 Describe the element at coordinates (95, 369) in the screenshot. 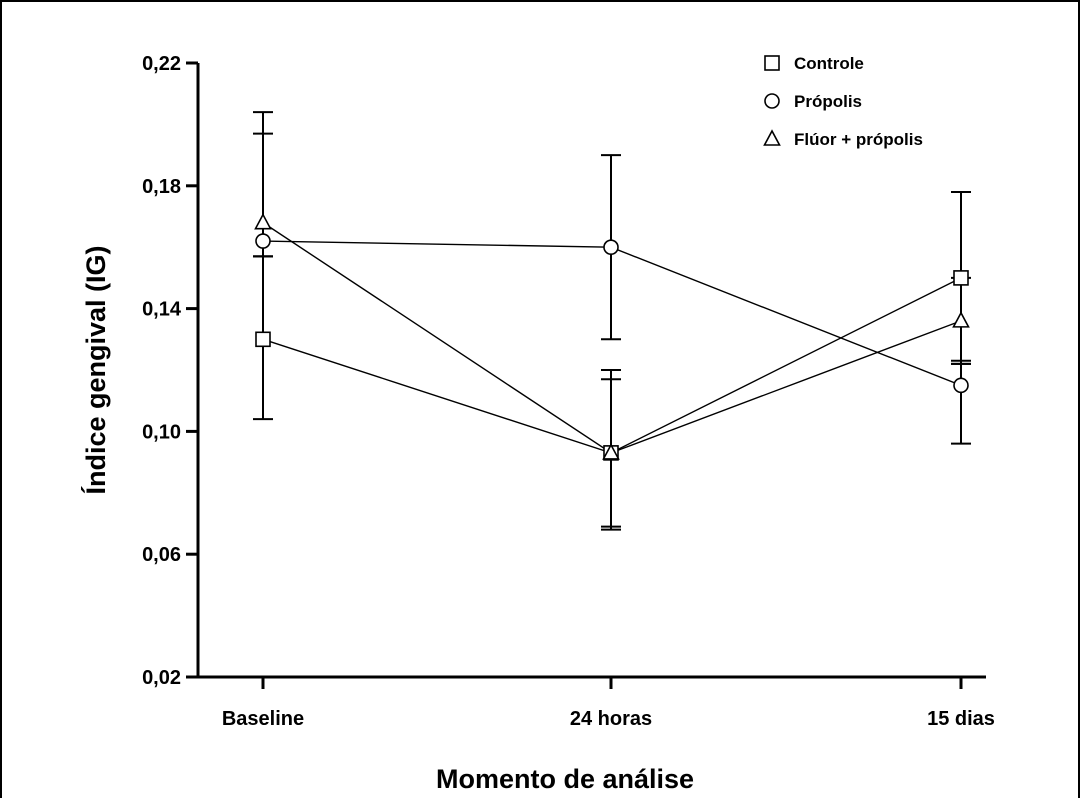

I see `y-axis-title: Índice gengival (IG)` at that location.